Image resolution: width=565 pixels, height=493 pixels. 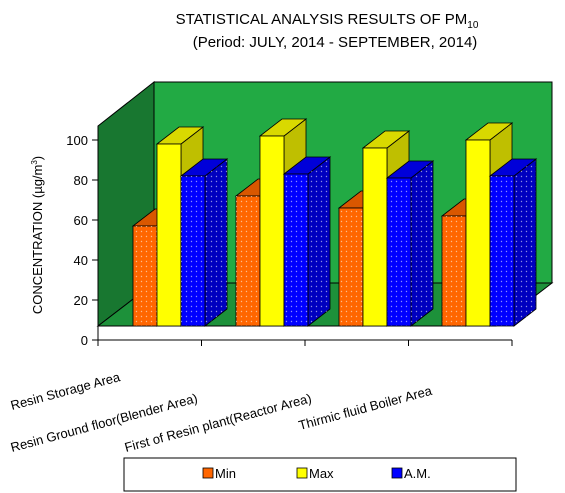 What do you see at coordinates (66, 391) in the screenshot?
I see `category-label: Resin Storage Area` at bounding box center [66, 391].